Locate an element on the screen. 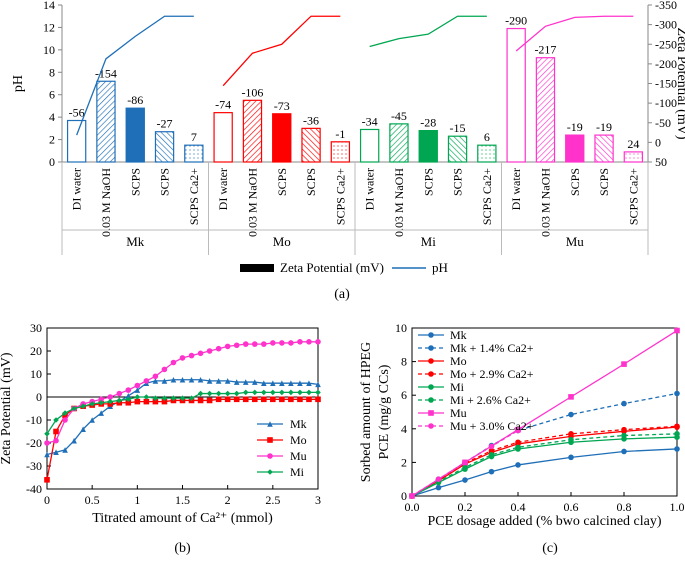  b-x-tick-label: 0 is located at coordinates (47, 500).